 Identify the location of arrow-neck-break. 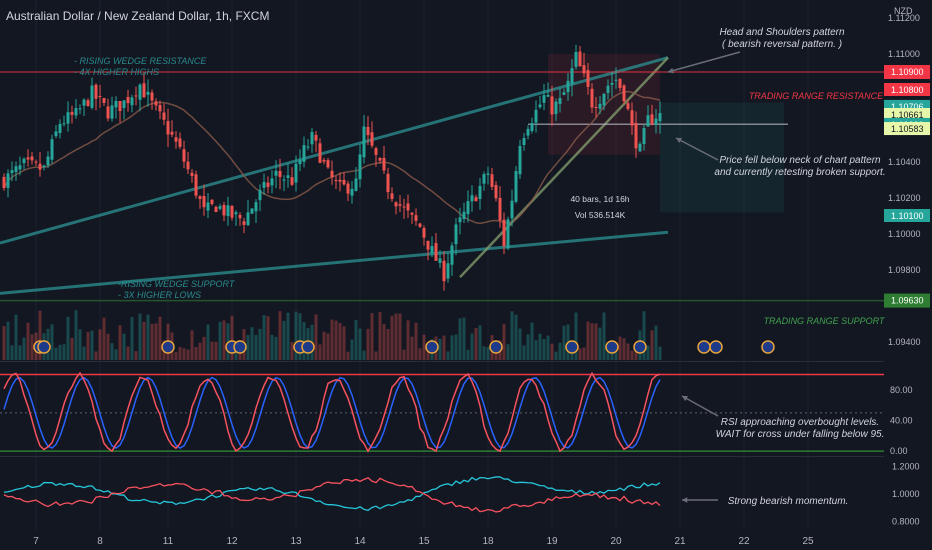
(697, 149).